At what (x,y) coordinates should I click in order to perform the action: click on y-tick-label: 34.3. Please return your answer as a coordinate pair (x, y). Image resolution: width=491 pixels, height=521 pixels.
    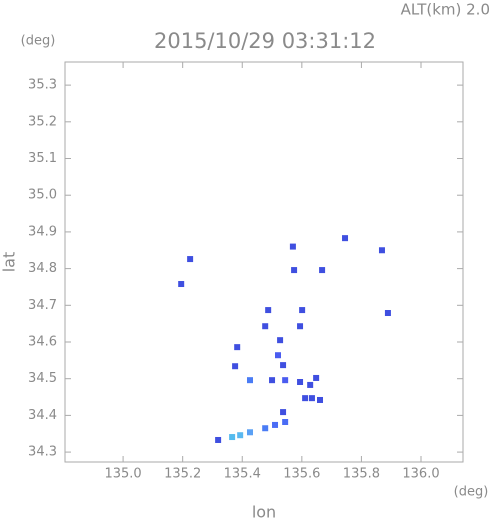
    Looking at the image, I should click on (42, 452).